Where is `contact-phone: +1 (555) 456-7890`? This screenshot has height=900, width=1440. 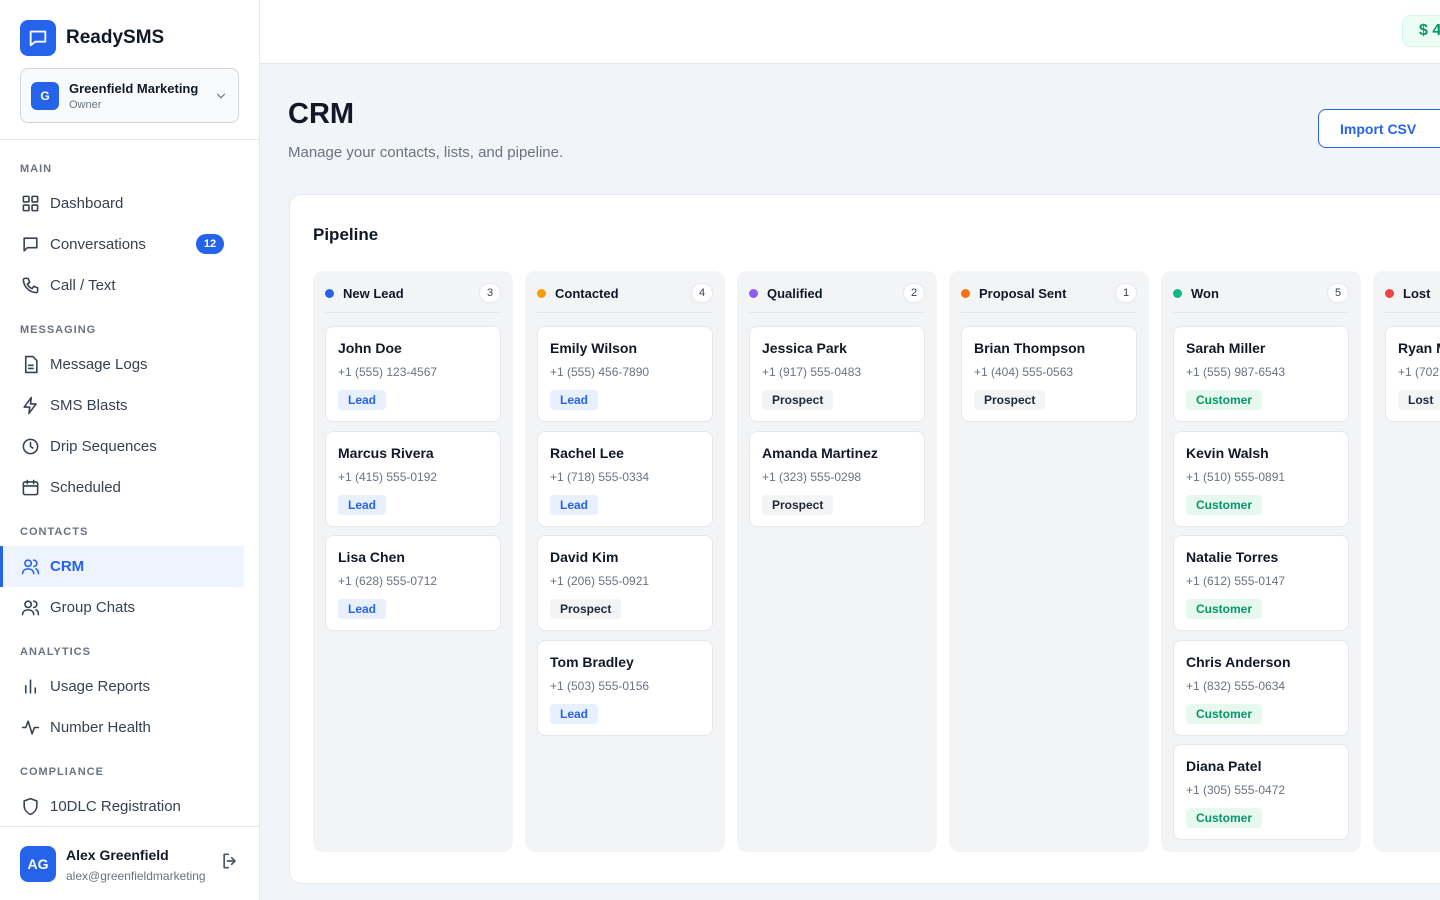
contact-phone: +1 (555) 456-7890 is located at coordinates (600, 372).